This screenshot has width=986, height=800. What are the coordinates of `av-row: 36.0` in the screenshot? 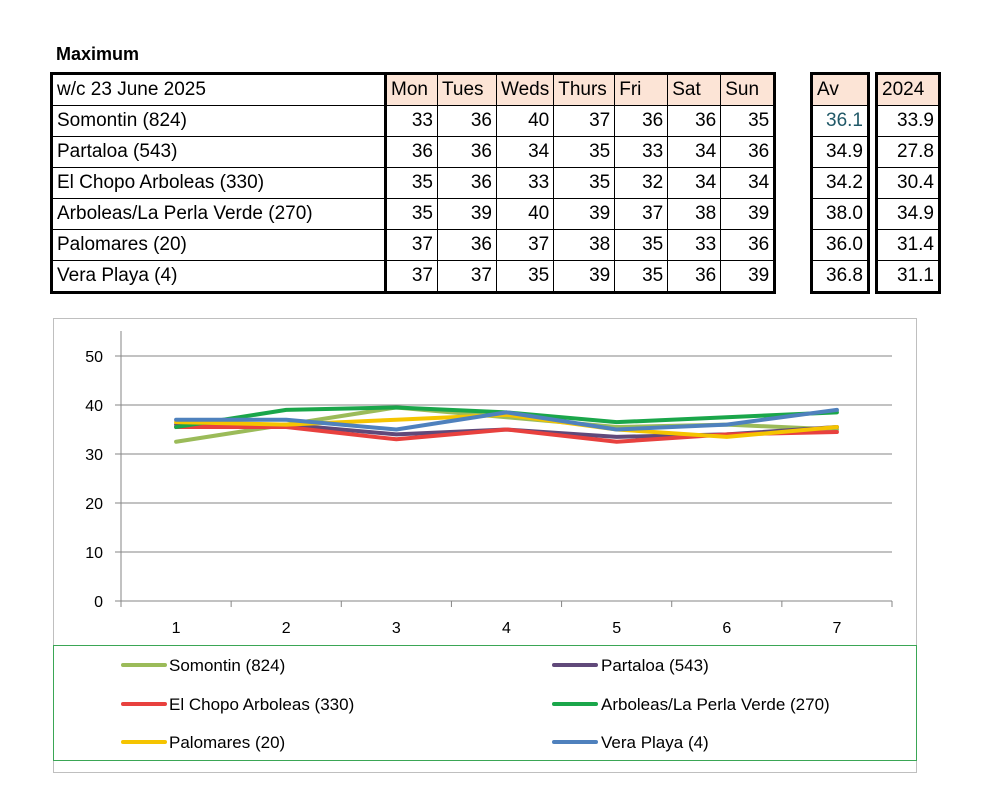 It's located at (840, 245).